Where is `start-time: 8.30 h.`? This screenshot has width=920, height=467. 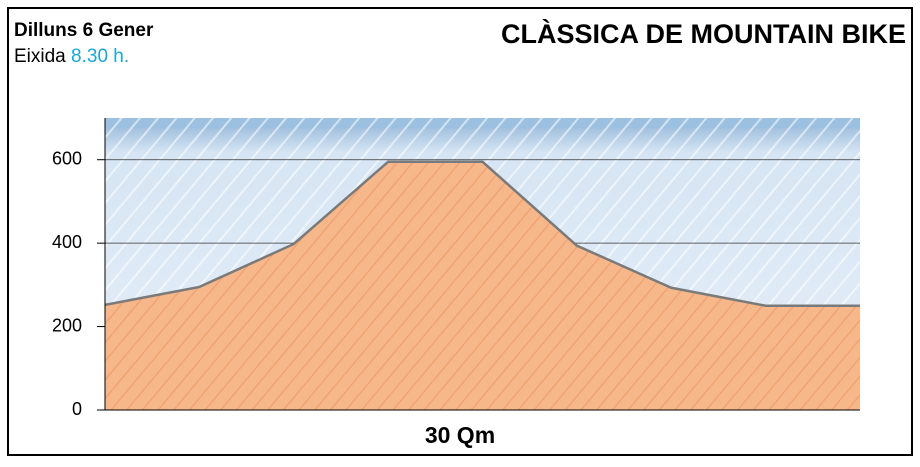
start-time: 8.30 h. is located at coordinates (100, 56).